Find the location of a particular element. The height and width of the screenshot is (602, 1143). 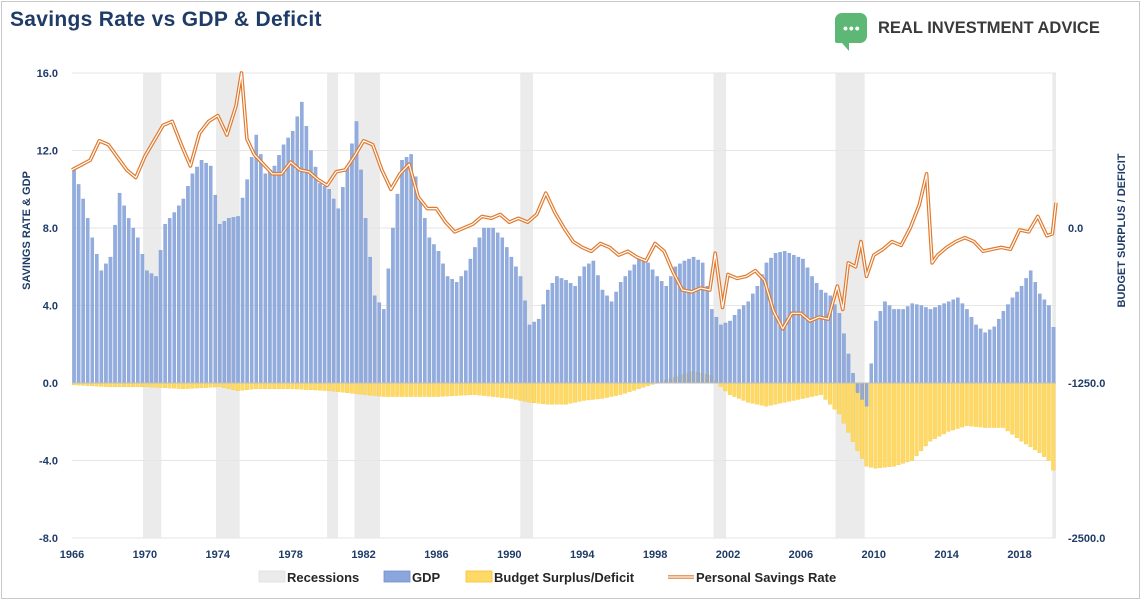

x-tick: 1998 is located at coordinates (655, 555).